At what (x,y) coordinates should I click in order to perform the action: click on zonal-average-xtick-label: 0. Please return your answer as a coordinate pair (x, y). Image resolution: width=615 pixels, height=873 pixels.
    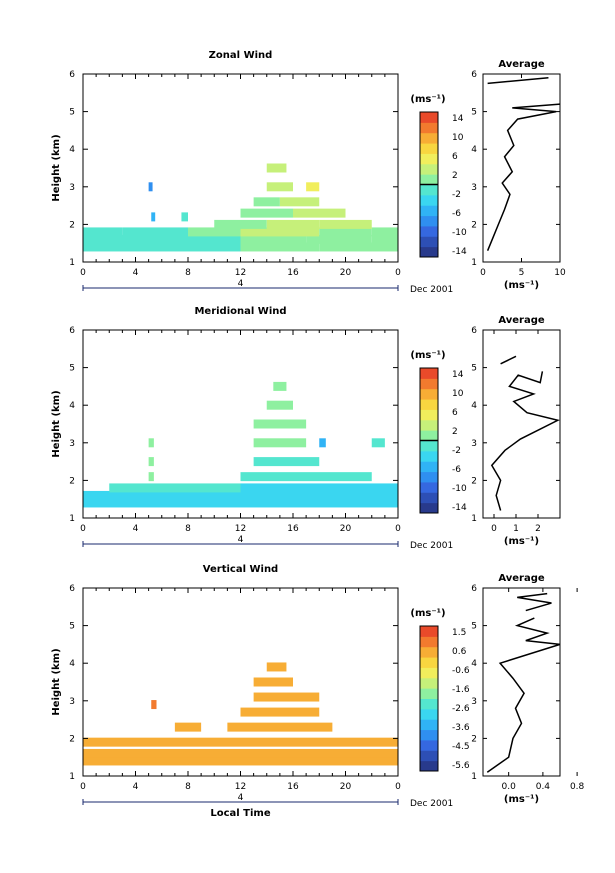
    Looking at the image, I should click on (483, 273).